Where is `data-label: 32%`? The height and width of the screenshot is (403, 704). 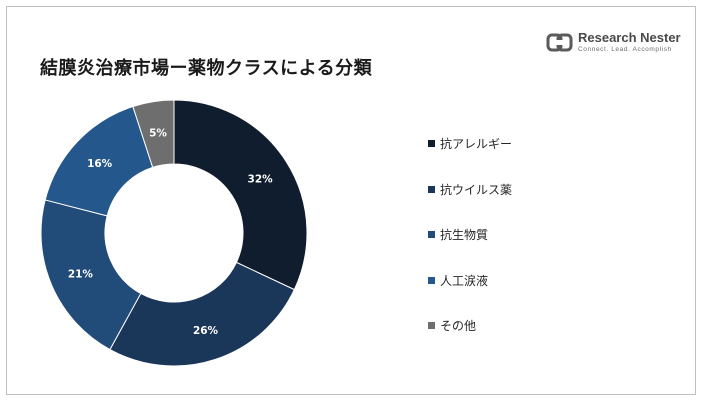 data-label: 32% is located at coordinates (261, 179).